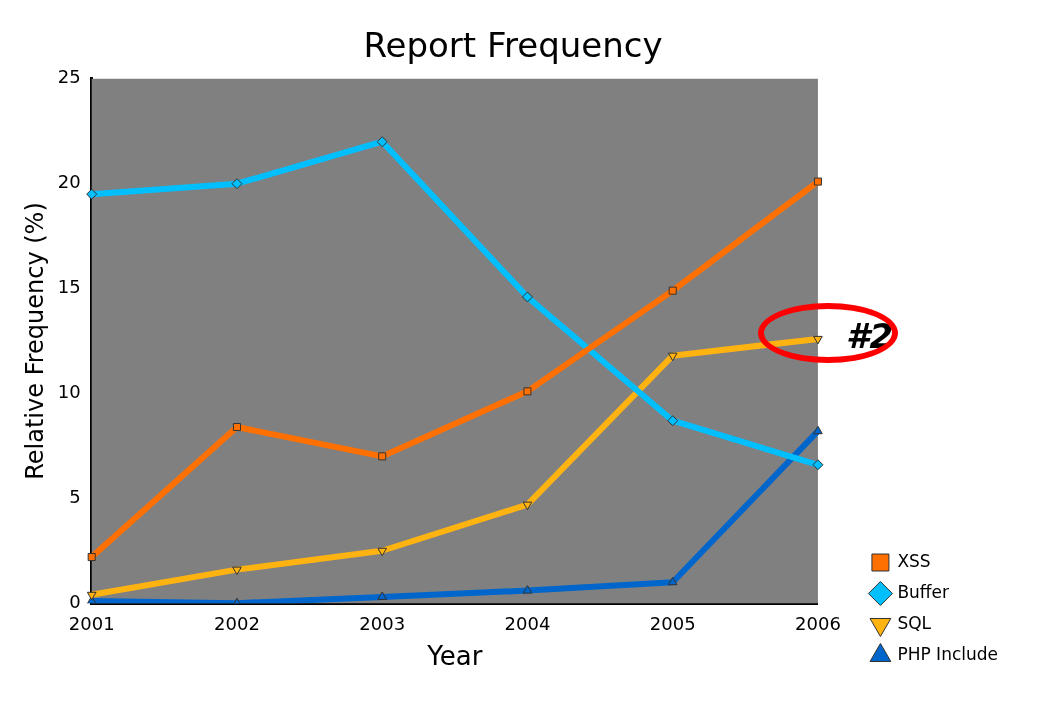 This screenshot has width=1048, height=703. I want to click on x-tick-label: 2006, so click(818, 623).